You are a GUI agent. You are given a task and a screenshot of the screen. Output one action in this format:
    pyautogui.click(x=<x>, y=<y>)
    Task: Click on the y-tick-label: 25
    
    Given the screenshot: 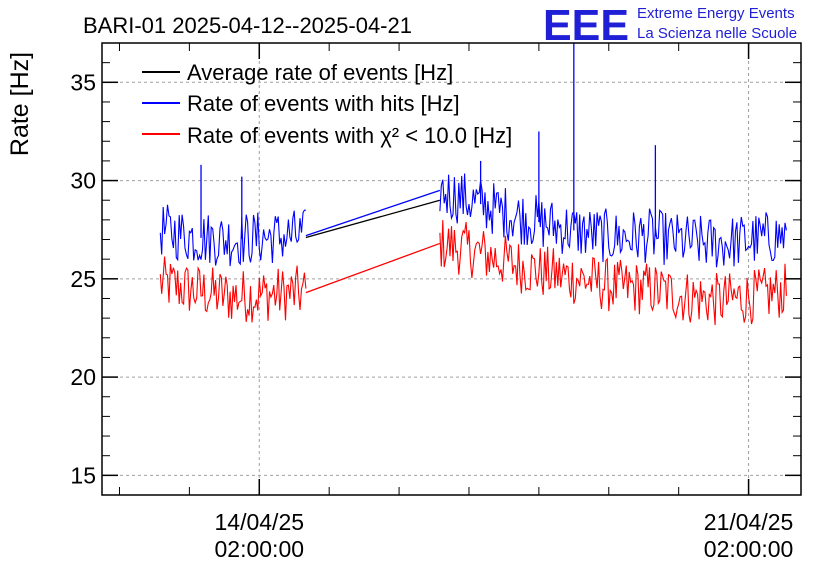 What is the action you would take?
    pyautogui.click(x=83, y=279)
    